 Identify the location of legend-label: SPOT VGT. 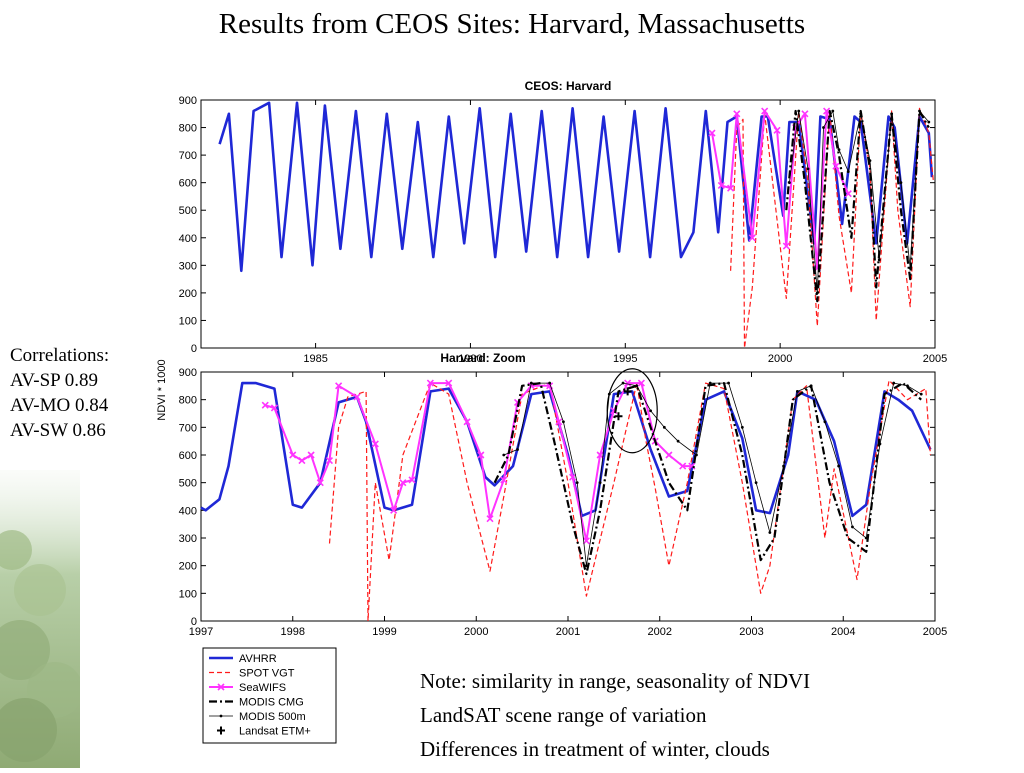
(267, 674).